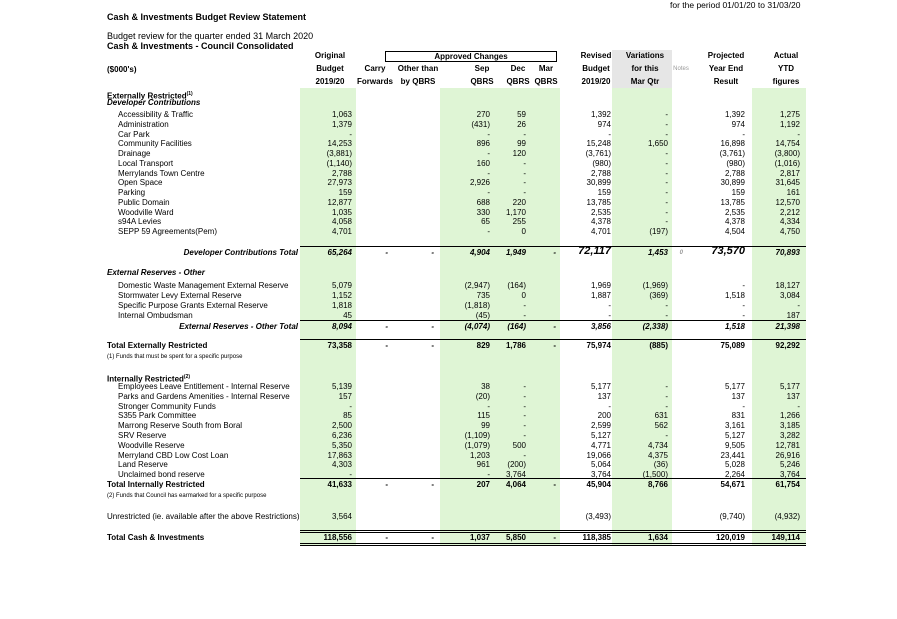 This screenshot has height=619, width=897. I want to click on cell: (369), so click(658, 295).